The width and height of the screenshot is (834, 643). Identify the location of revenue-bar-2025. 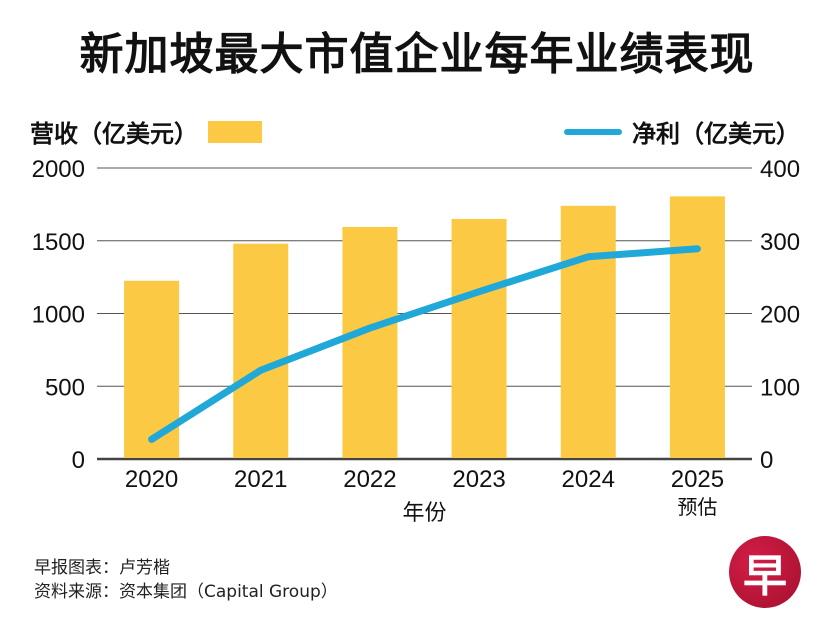
(697, 327).